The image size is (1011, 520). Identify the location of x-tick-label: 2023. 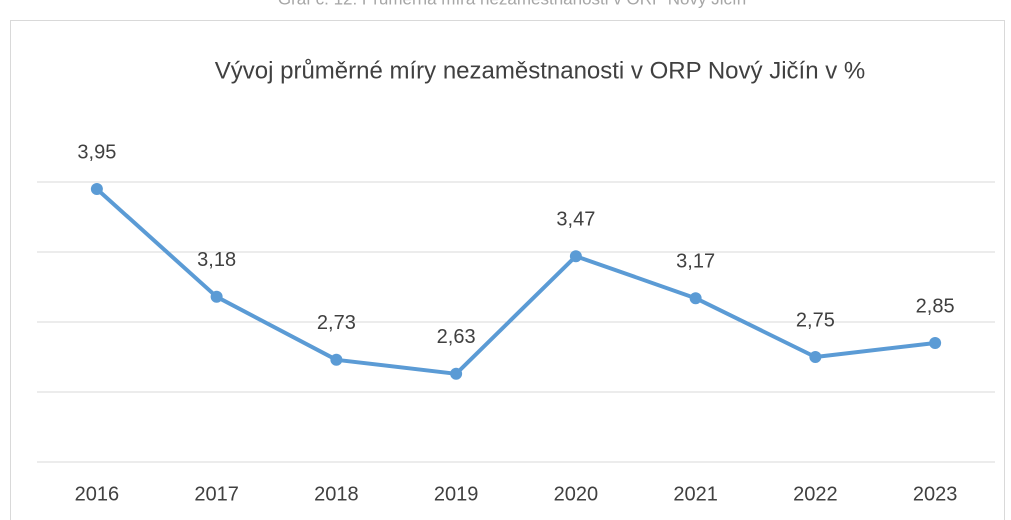
(935, 494).